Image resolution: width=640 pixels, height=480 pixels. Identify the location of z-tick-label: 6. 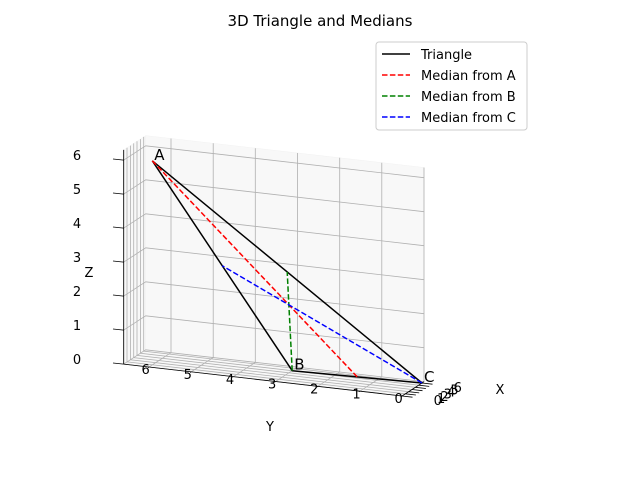
(77, 156).